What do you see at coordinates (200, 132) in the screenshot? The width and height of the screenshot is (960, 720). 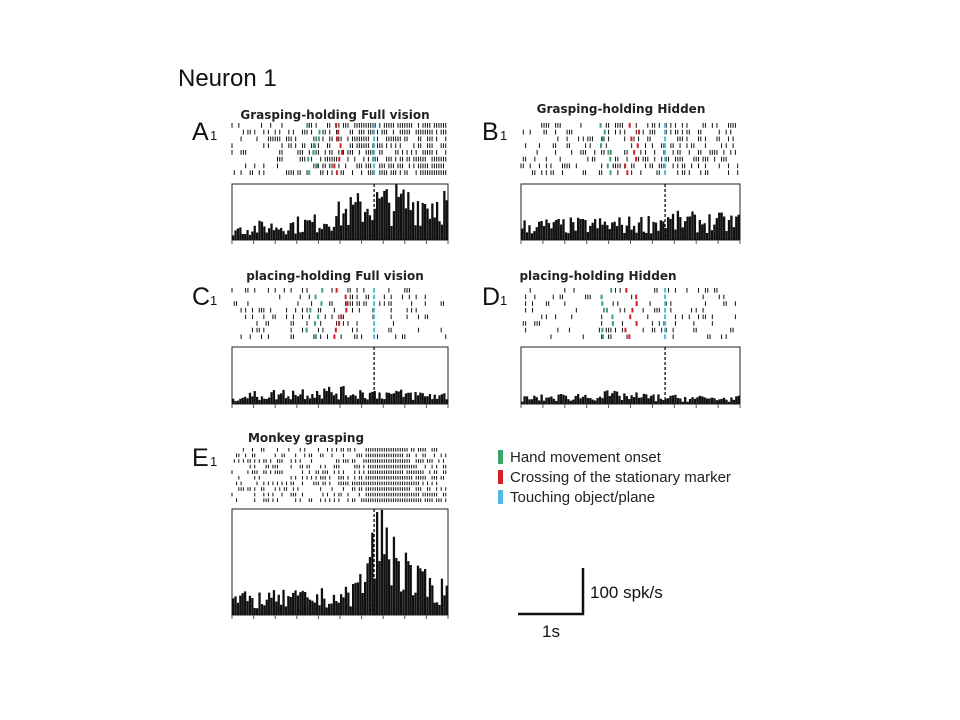 I see `panel-label: A` at bounding box center [200, 132].